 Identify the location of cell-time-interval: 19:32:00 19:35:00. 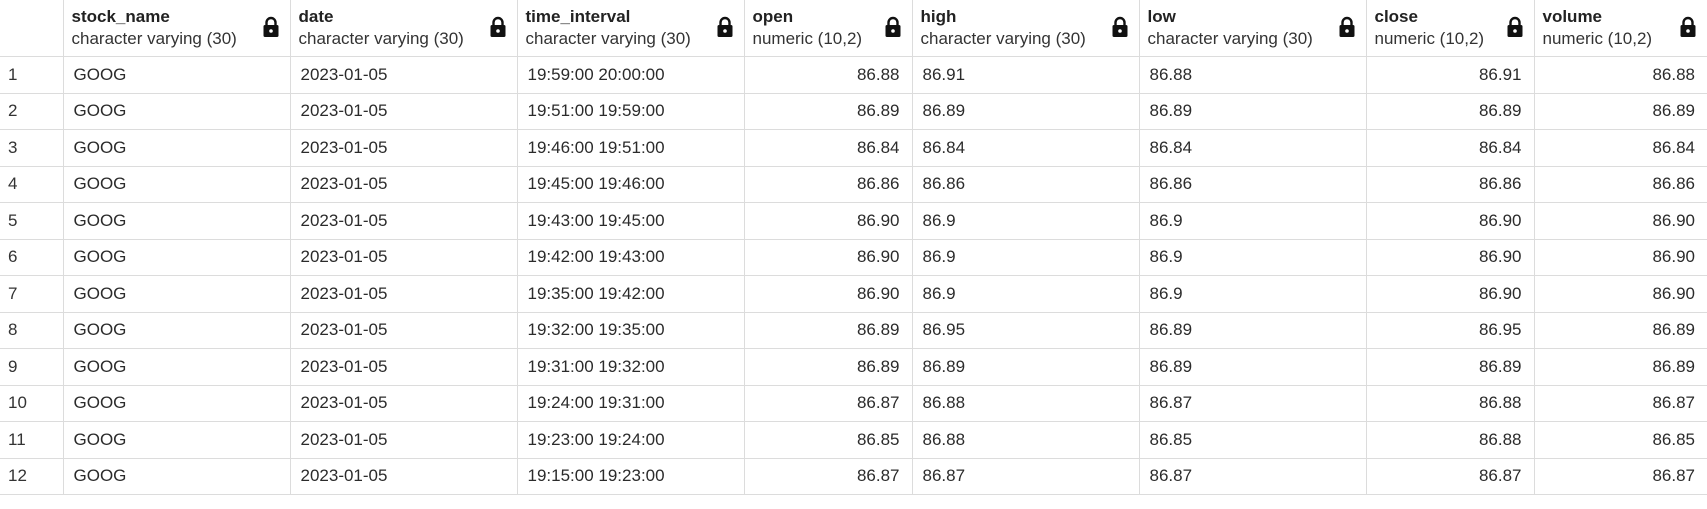
(630, 330).